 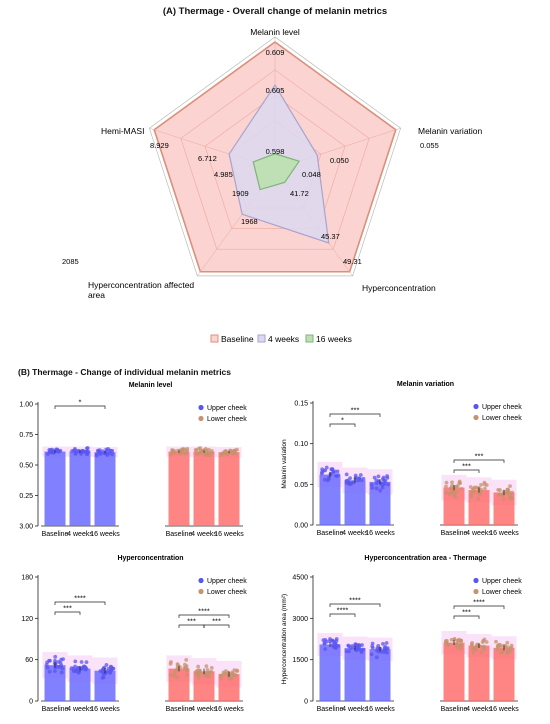 I want to click on y-tick-label: 180, so click(x=27, y=578).